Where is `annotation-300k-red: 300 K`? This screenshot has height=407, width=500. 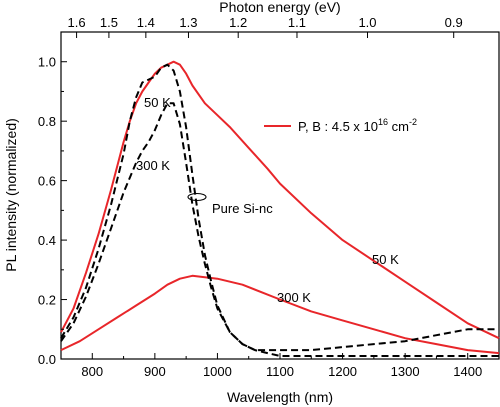 annotation-300k-red: 300 K is located at coordinates (294, 297).